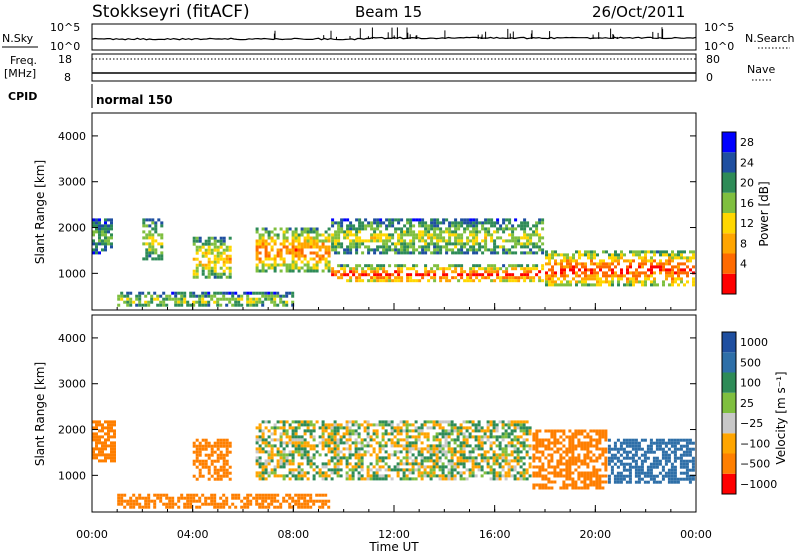 This screenshot has height=554, width=800. Describe the element at coordinates (638, 12) in the screenshot. I see `date-title: 26/Oct/2011` at that location.